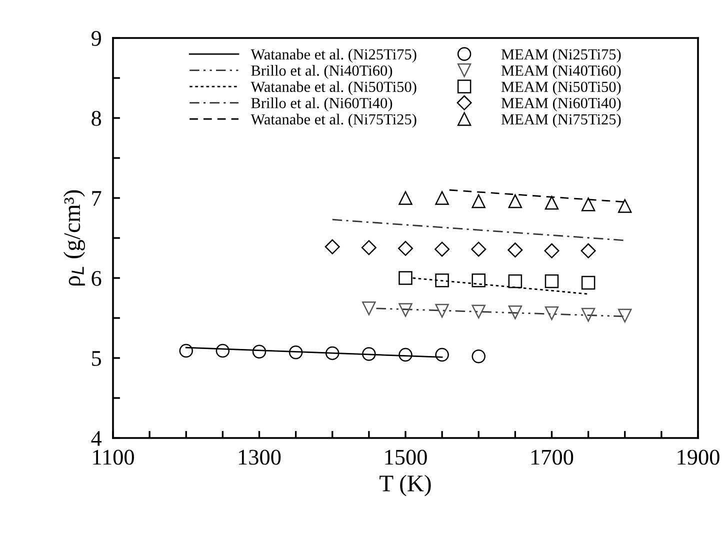 Image resolution: width=727 pixels, height=554 pixels. I want to click on legend-label: Watanabe et al. (Ni50Ti50), so click(333, 88).